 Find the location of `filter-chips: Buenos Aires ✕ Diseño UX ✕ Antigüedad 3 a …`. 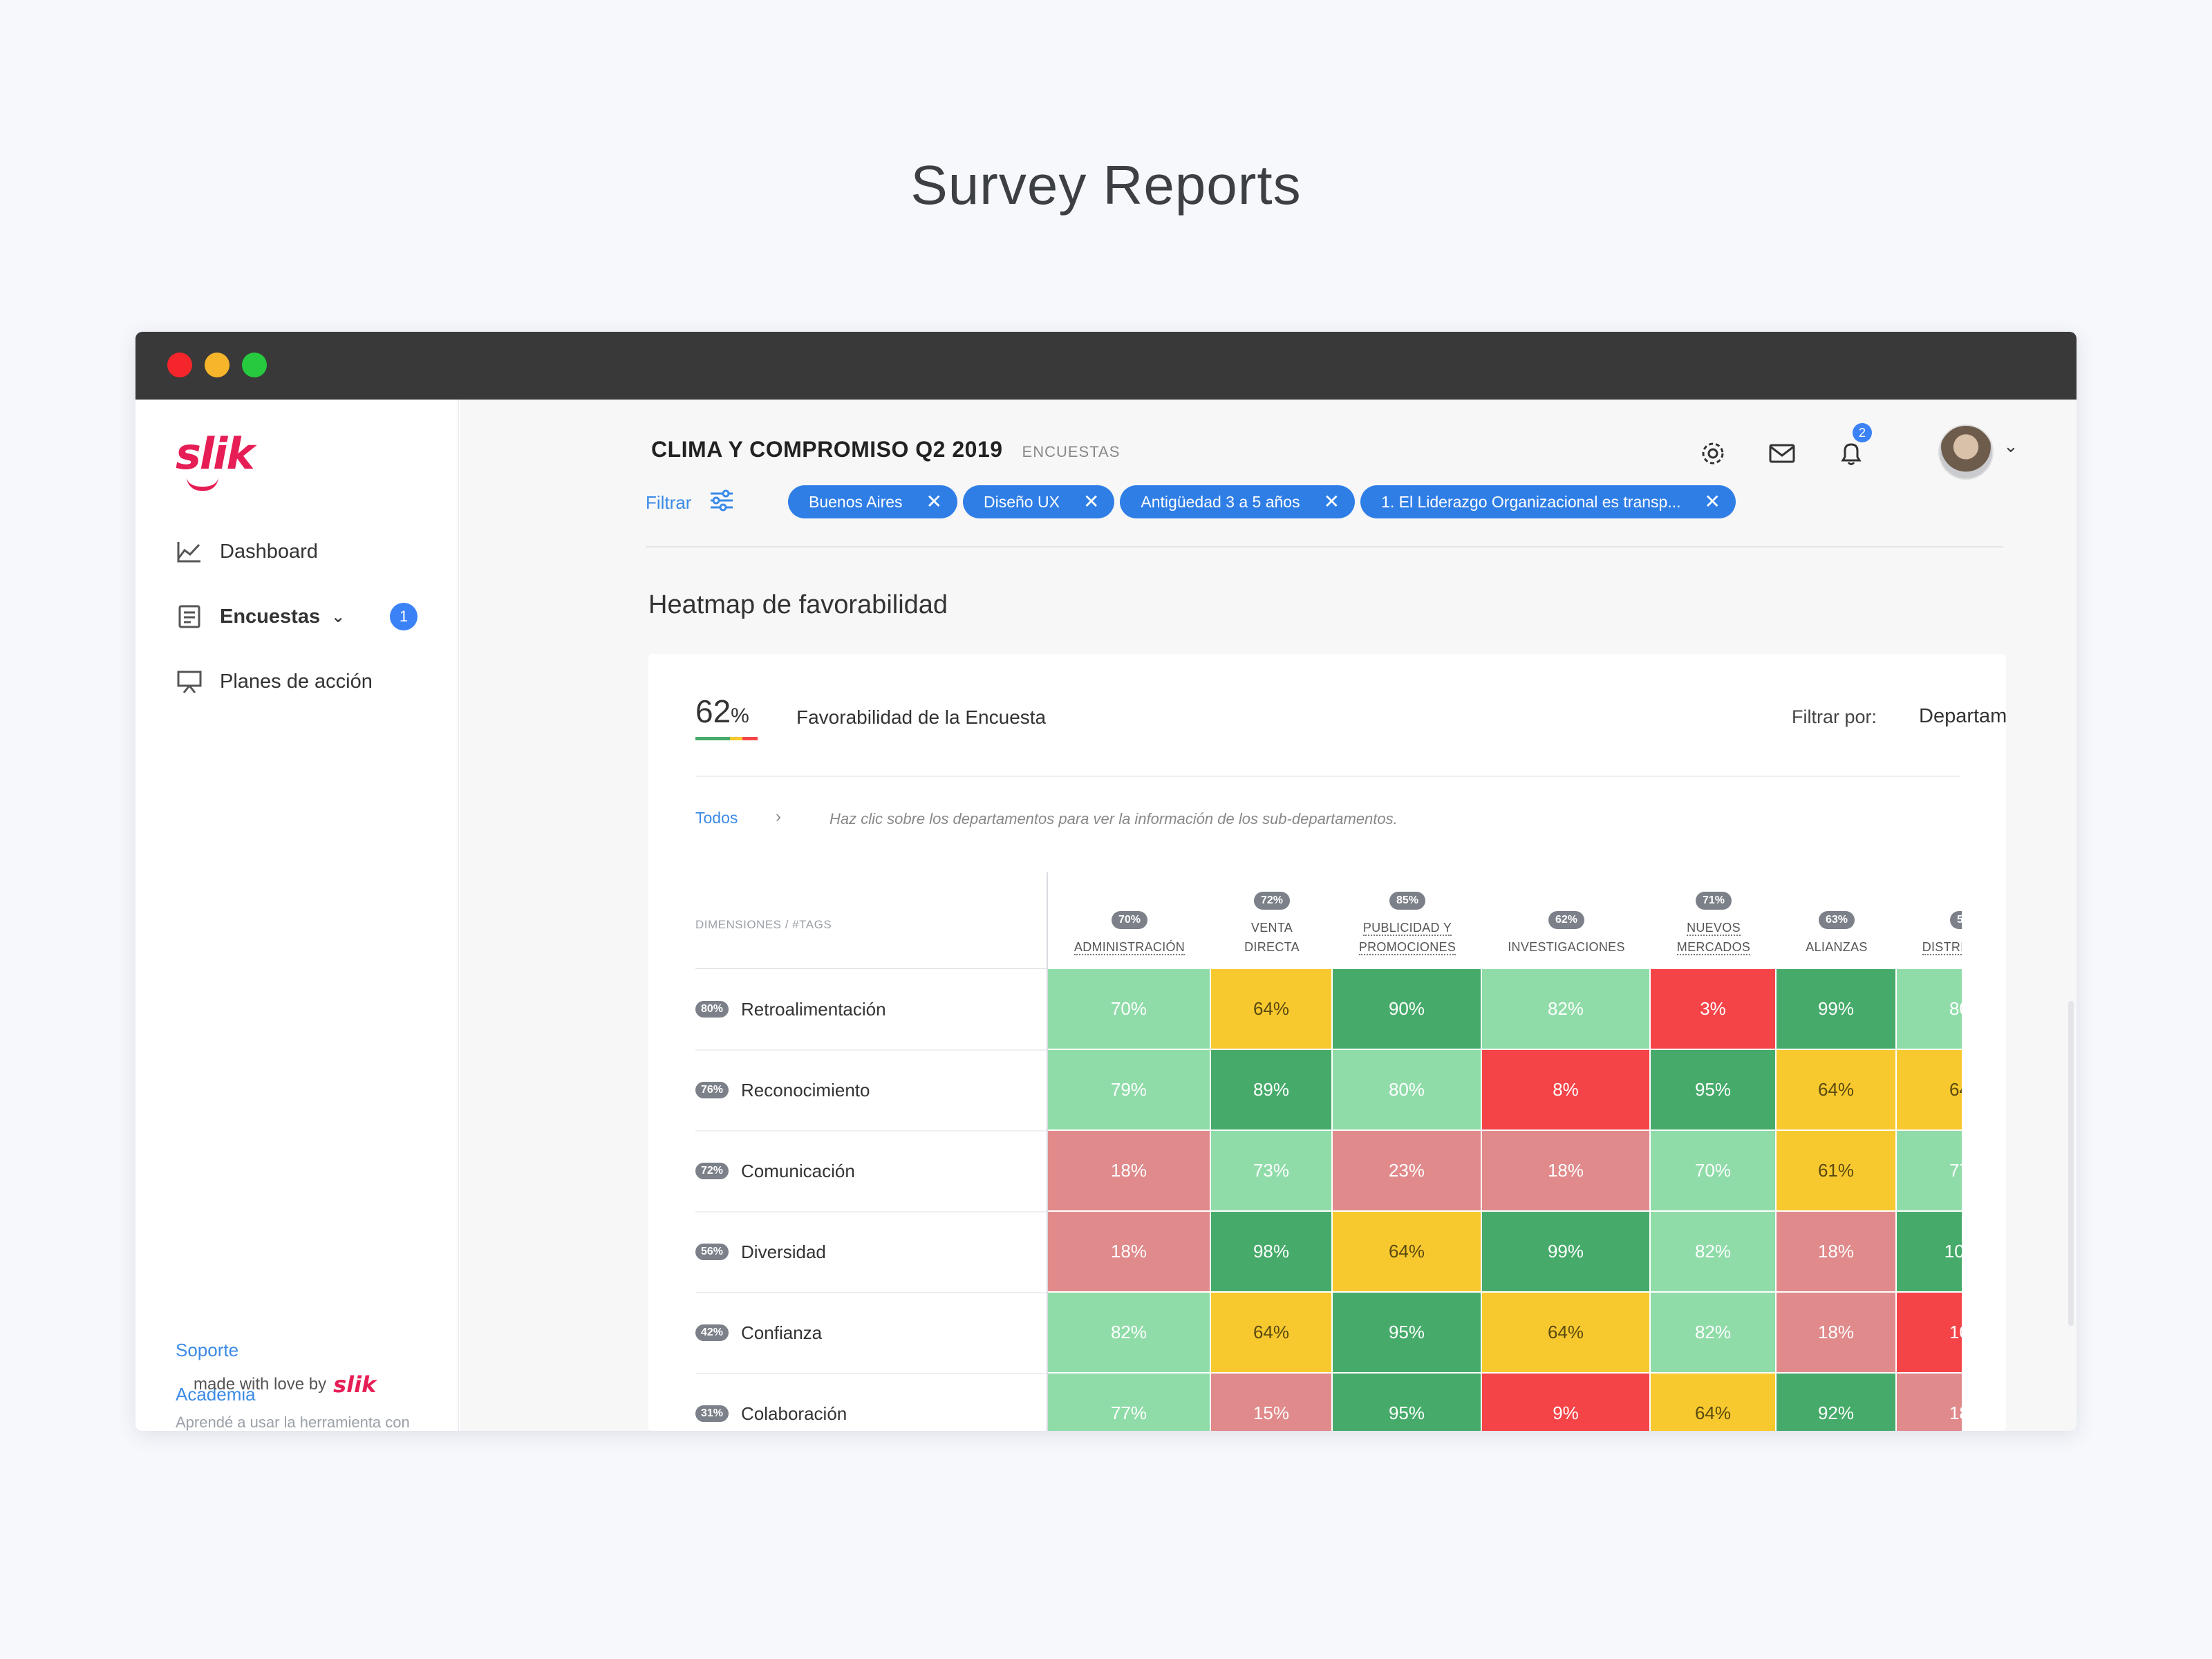

filter-chips: Buenos Aires ✕ Diseño UX ✕ Antigüedad 3 a … is located at coordinates (1262, 501).